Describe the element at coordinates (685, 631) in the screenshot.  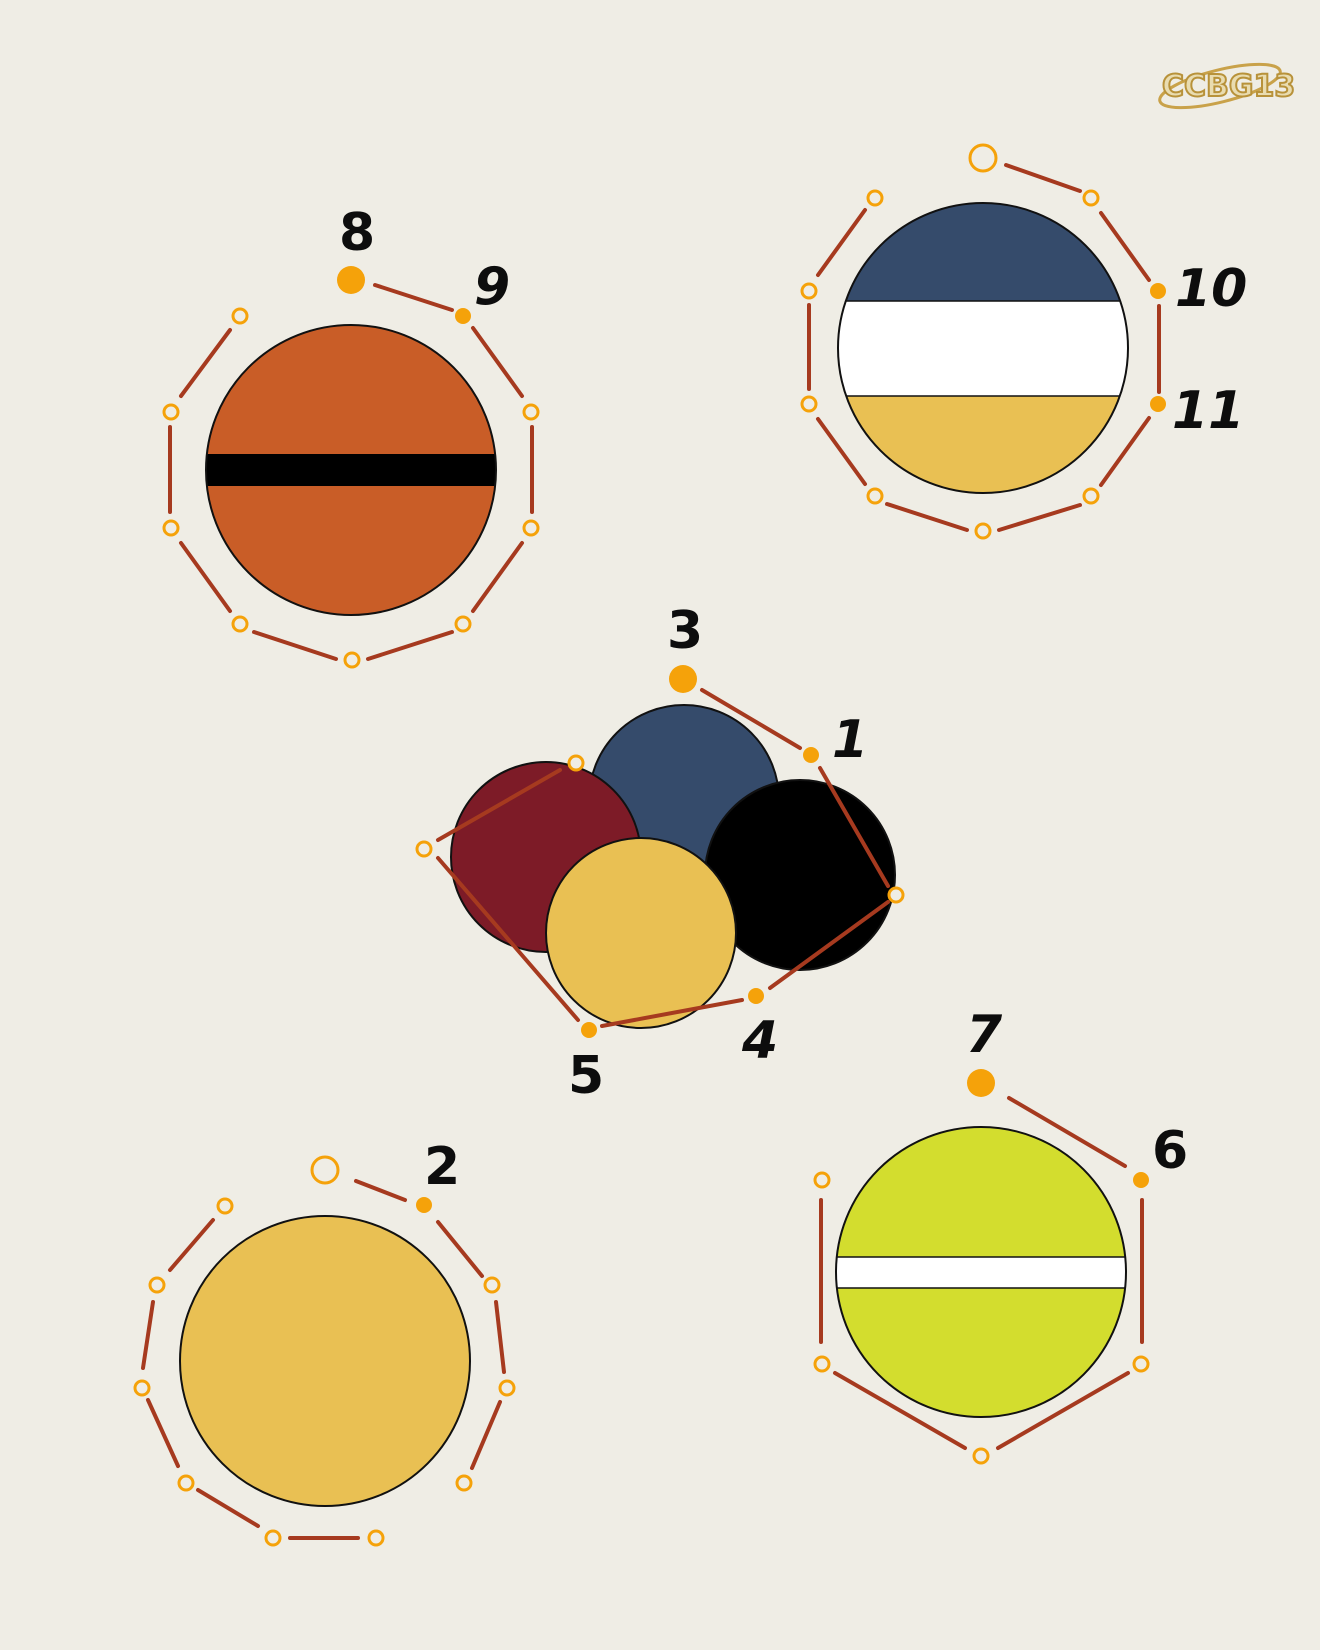
I see `label-3: 3` at that location.